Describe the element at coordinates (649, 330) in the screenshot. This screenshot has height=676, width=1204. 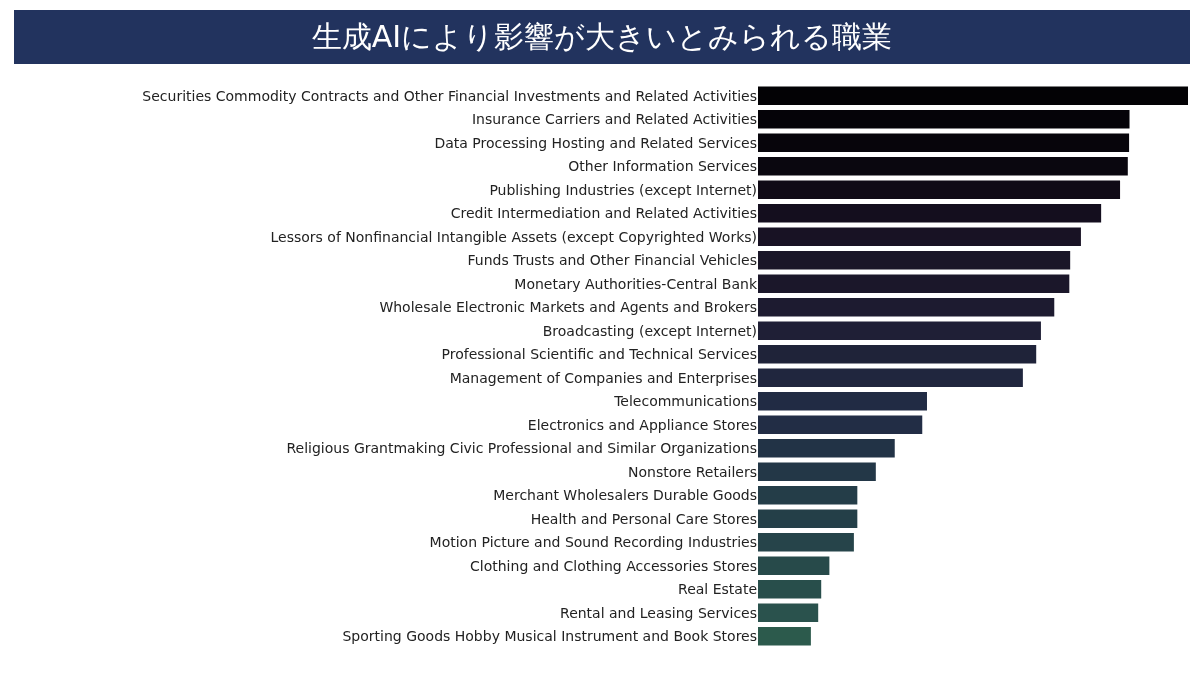
I see `y-tick-label: Broadcasting (except Internet)` at that location.